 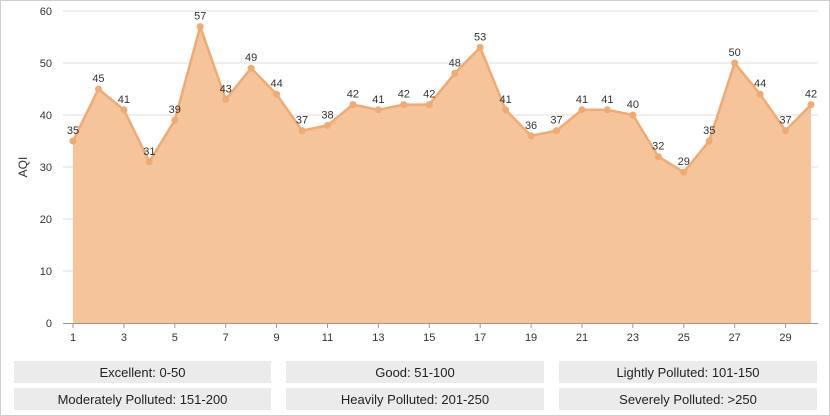 I want to click on x-tick-label: 23, so click(x=633, y=338).